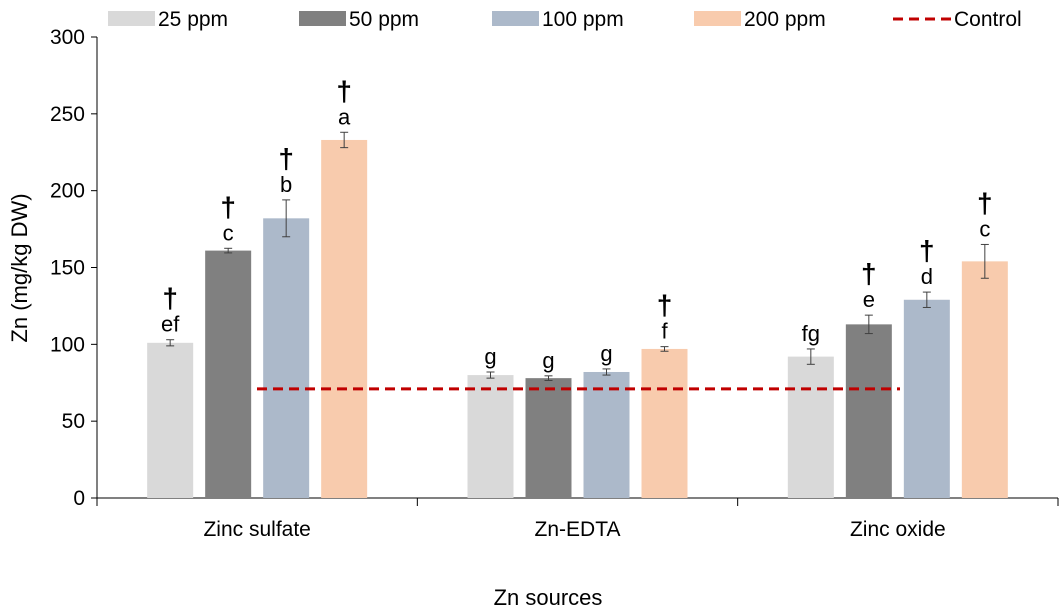  I want to click on legend-label: 100 ppm, so click(583, 19).